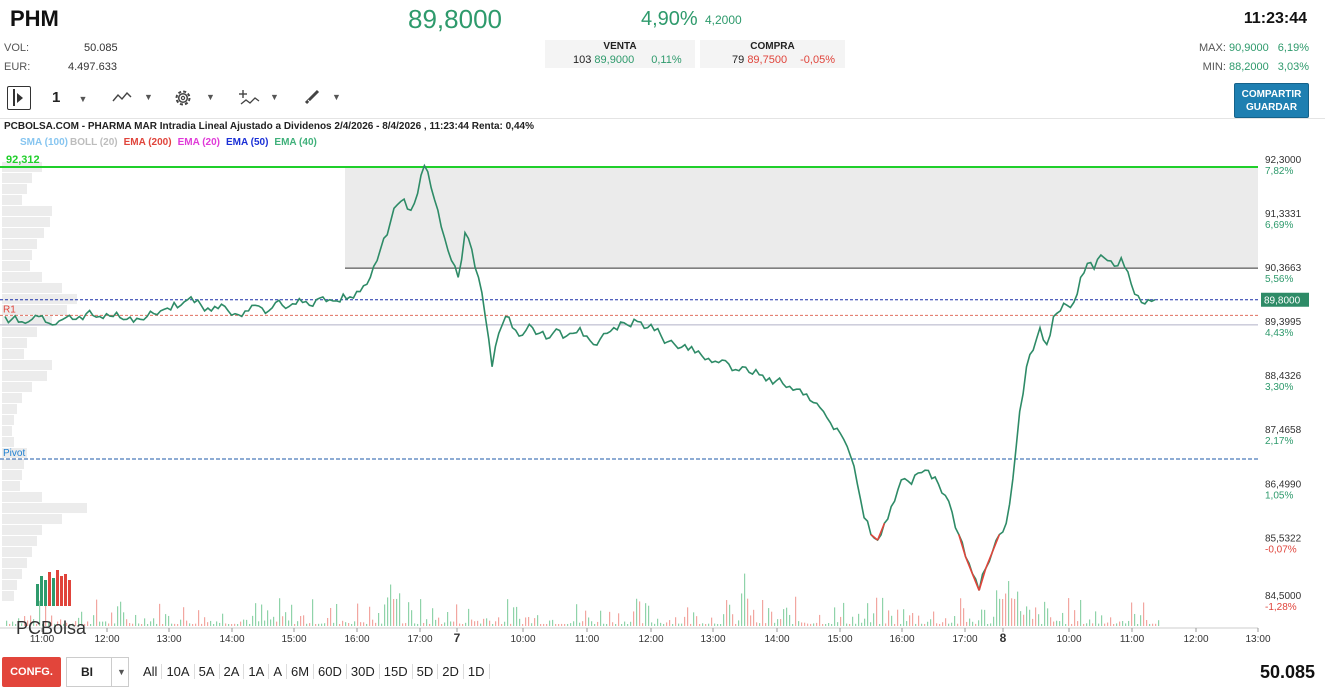 The height and width of the screenshot is (693, 1325). Describe the element at coordinates (301, 671) in the screenshot. I see `period-button: 6M` at that location.